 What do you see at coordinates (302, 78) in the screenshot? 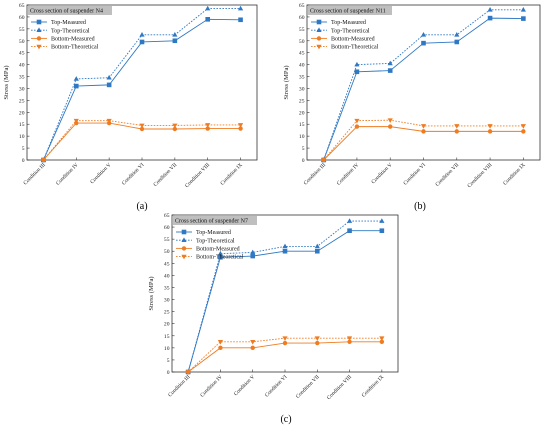
I see `y-tick-label: 35` at bounding box center [302, 78].